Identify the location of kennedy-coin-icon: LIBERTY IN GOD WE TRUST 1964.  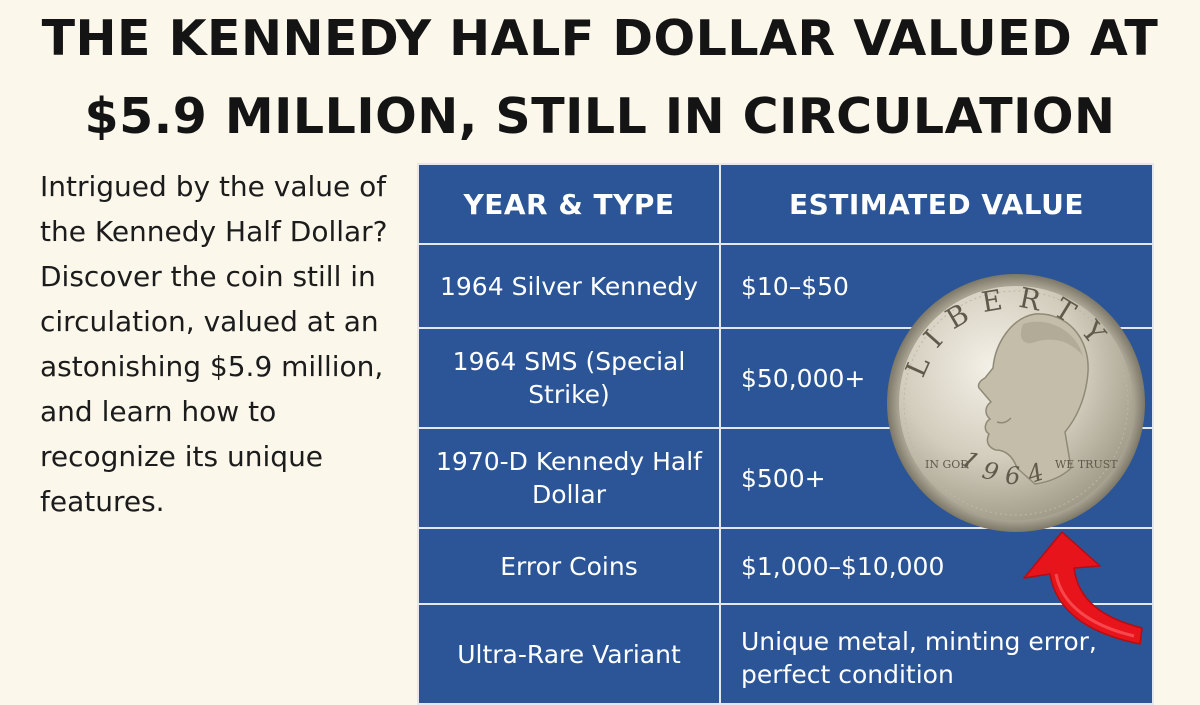
(1016, 403).